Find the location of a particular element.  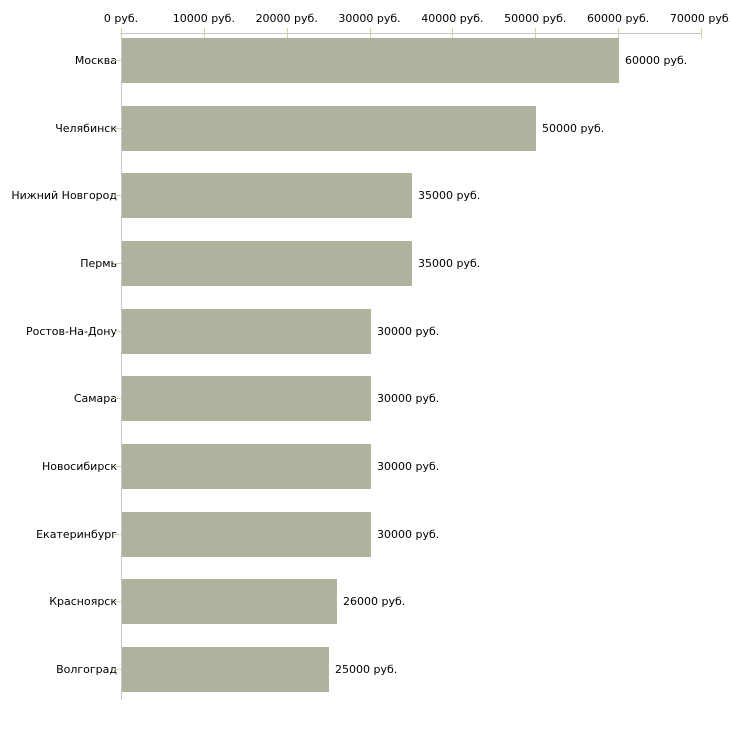

category-label: Москва is located at coordinates (95, 60).